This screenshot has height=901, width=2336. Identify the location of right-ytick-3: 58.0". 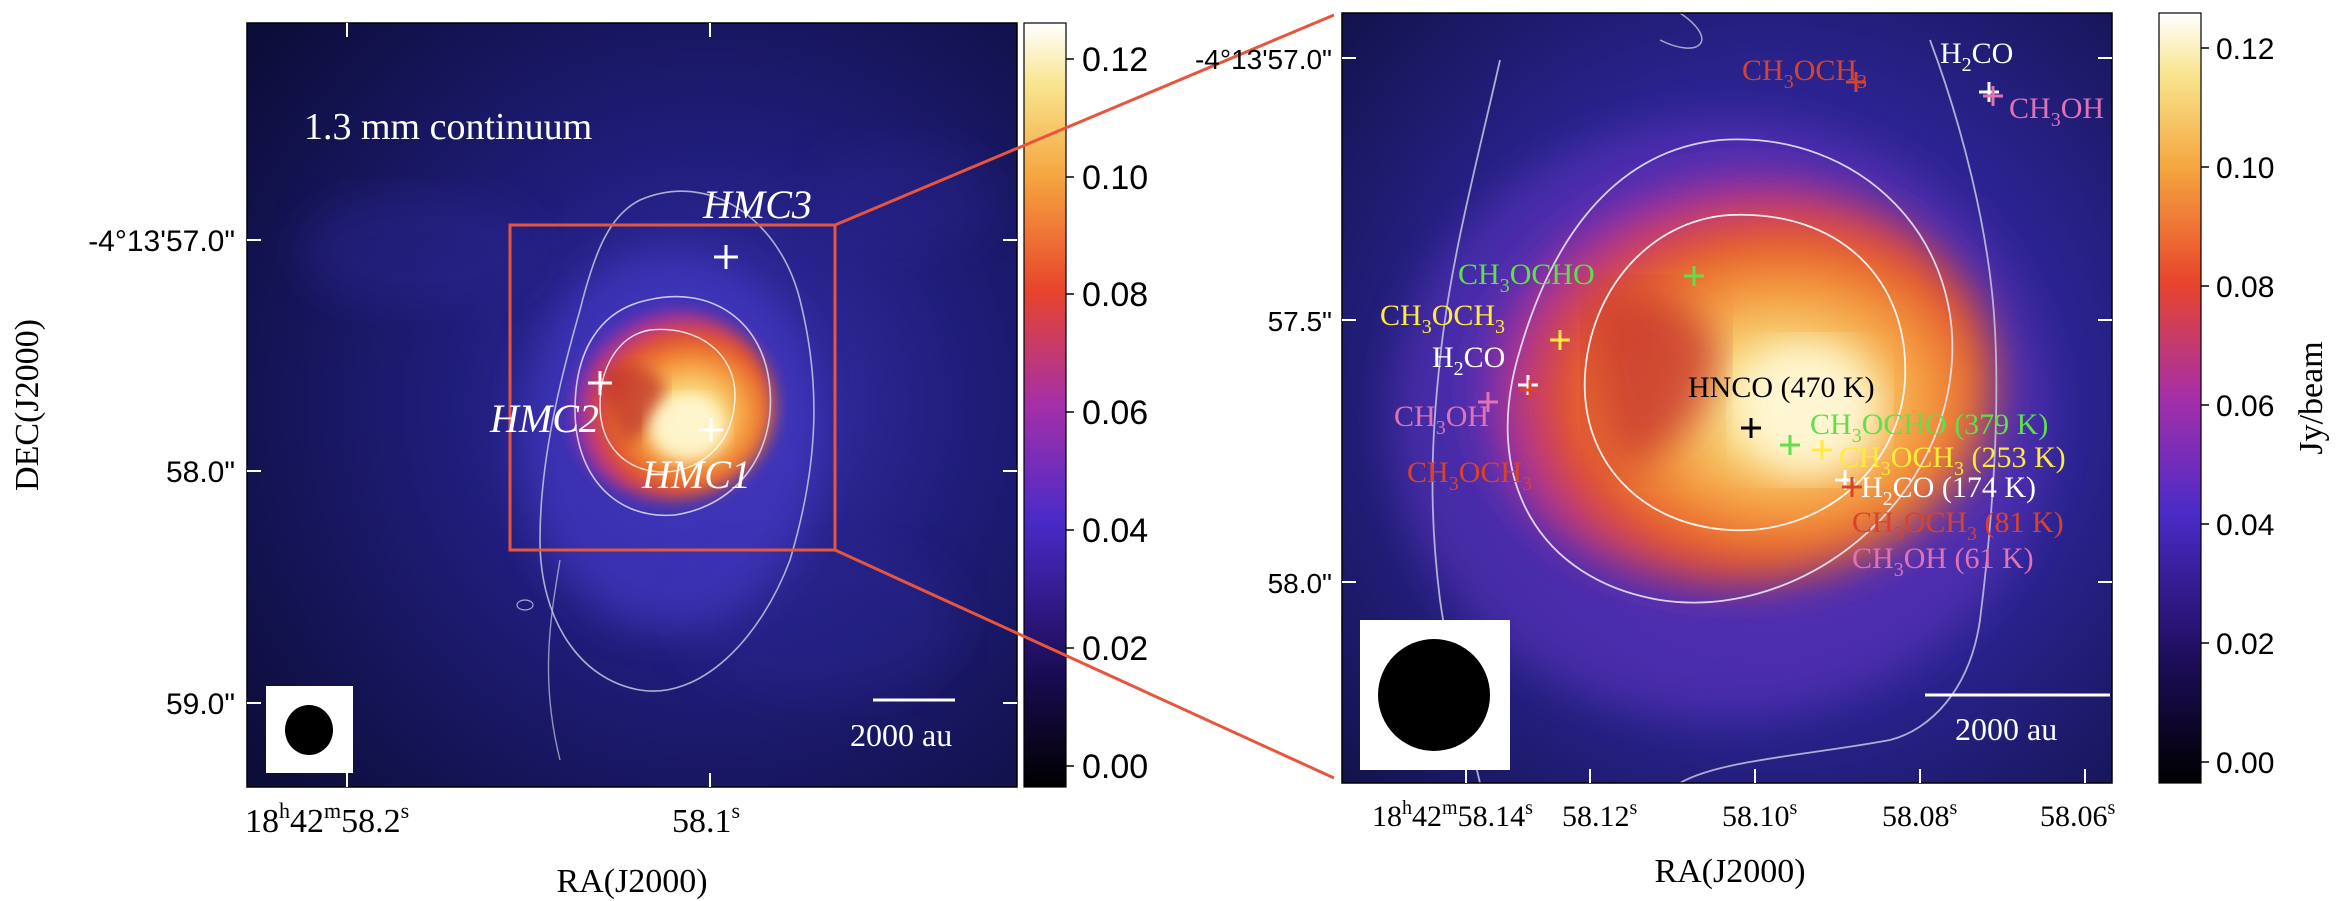
(1300, 583).